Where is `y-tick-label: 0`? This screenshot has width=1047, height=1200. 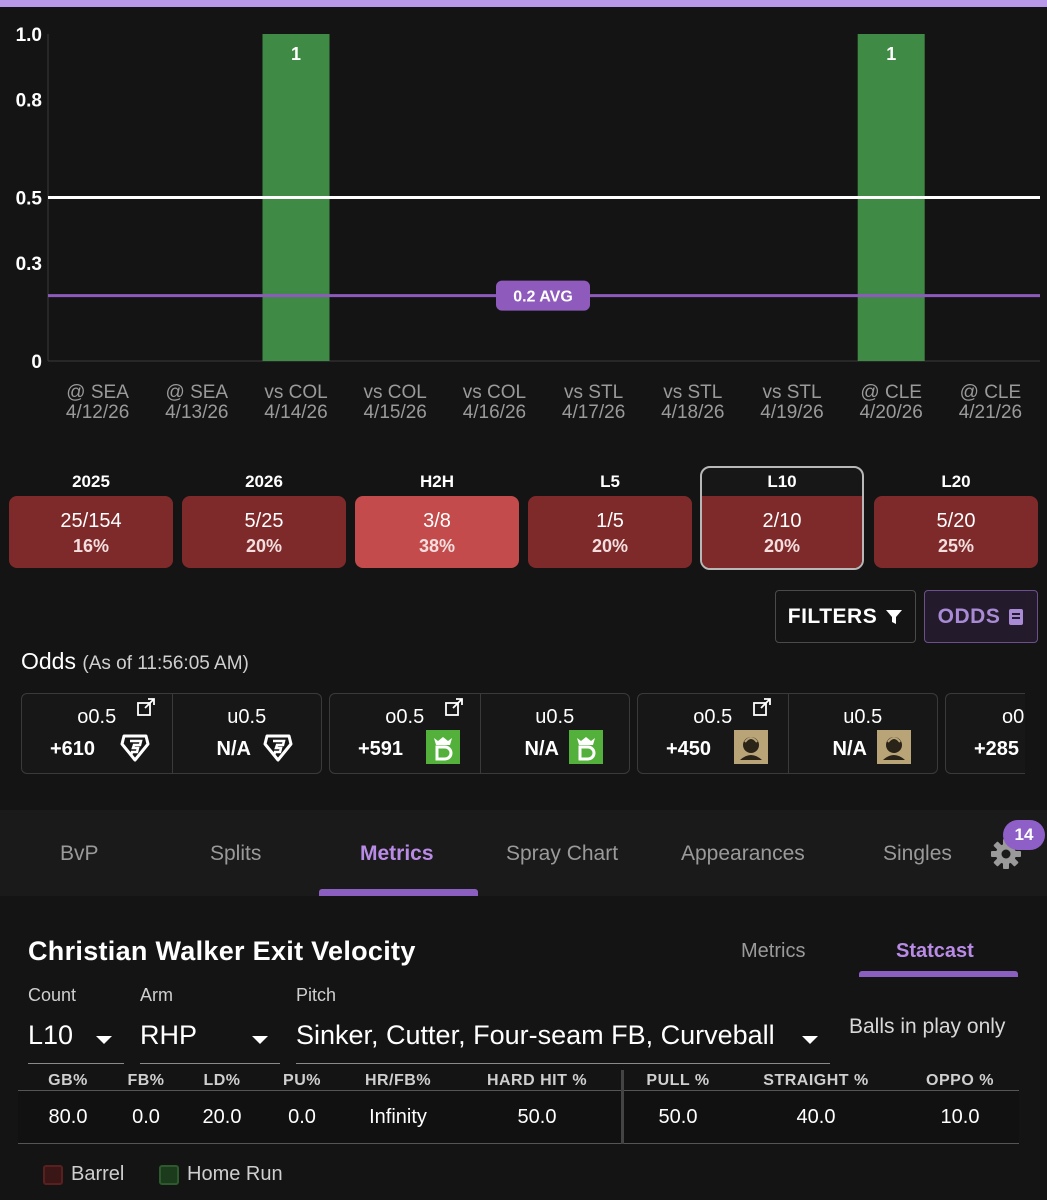 y-tick-label: 0 is located at coordinates (36, 362).